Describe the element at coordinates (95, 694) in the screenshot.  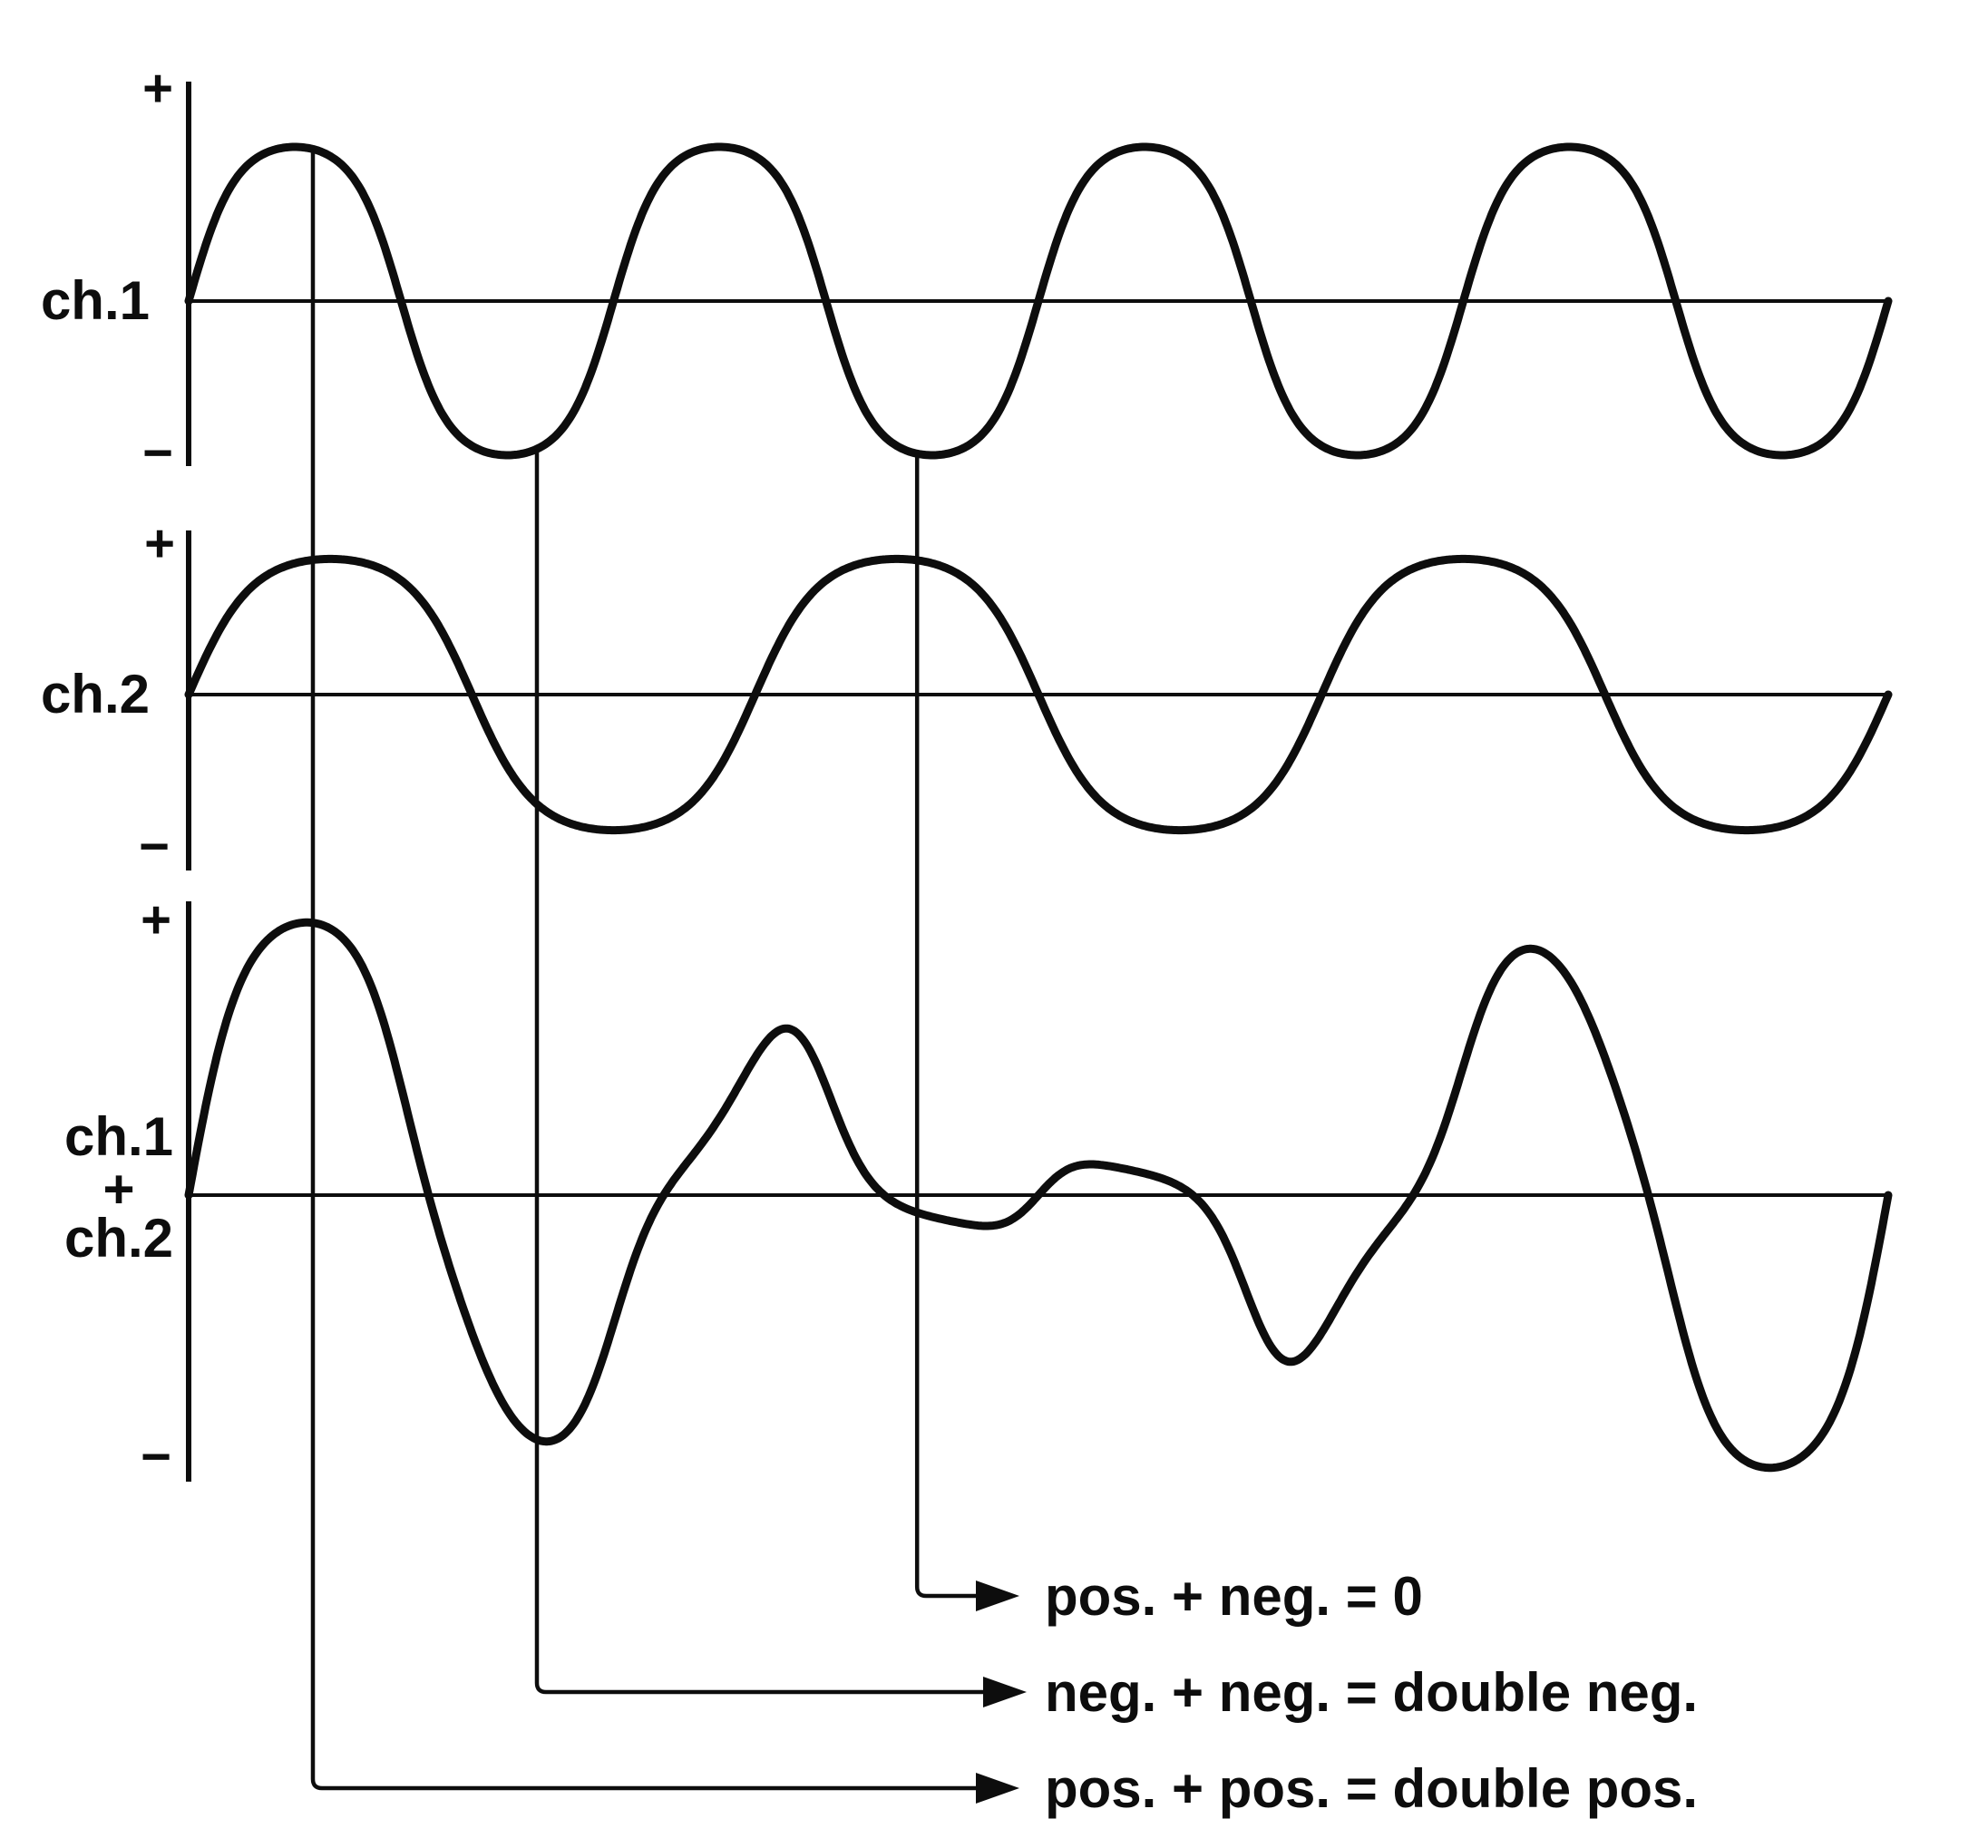
I see `ch2-label: ch.2` at that location.